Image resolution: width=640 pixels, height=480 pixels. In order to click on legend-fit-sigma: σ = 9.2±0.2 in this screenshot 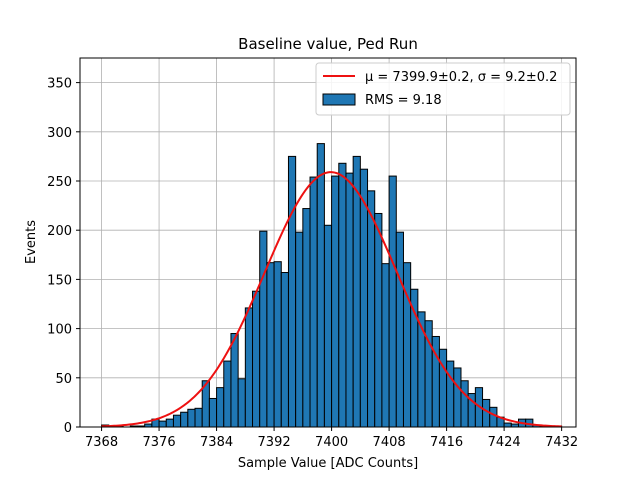, I will do `click(518, 77)`.